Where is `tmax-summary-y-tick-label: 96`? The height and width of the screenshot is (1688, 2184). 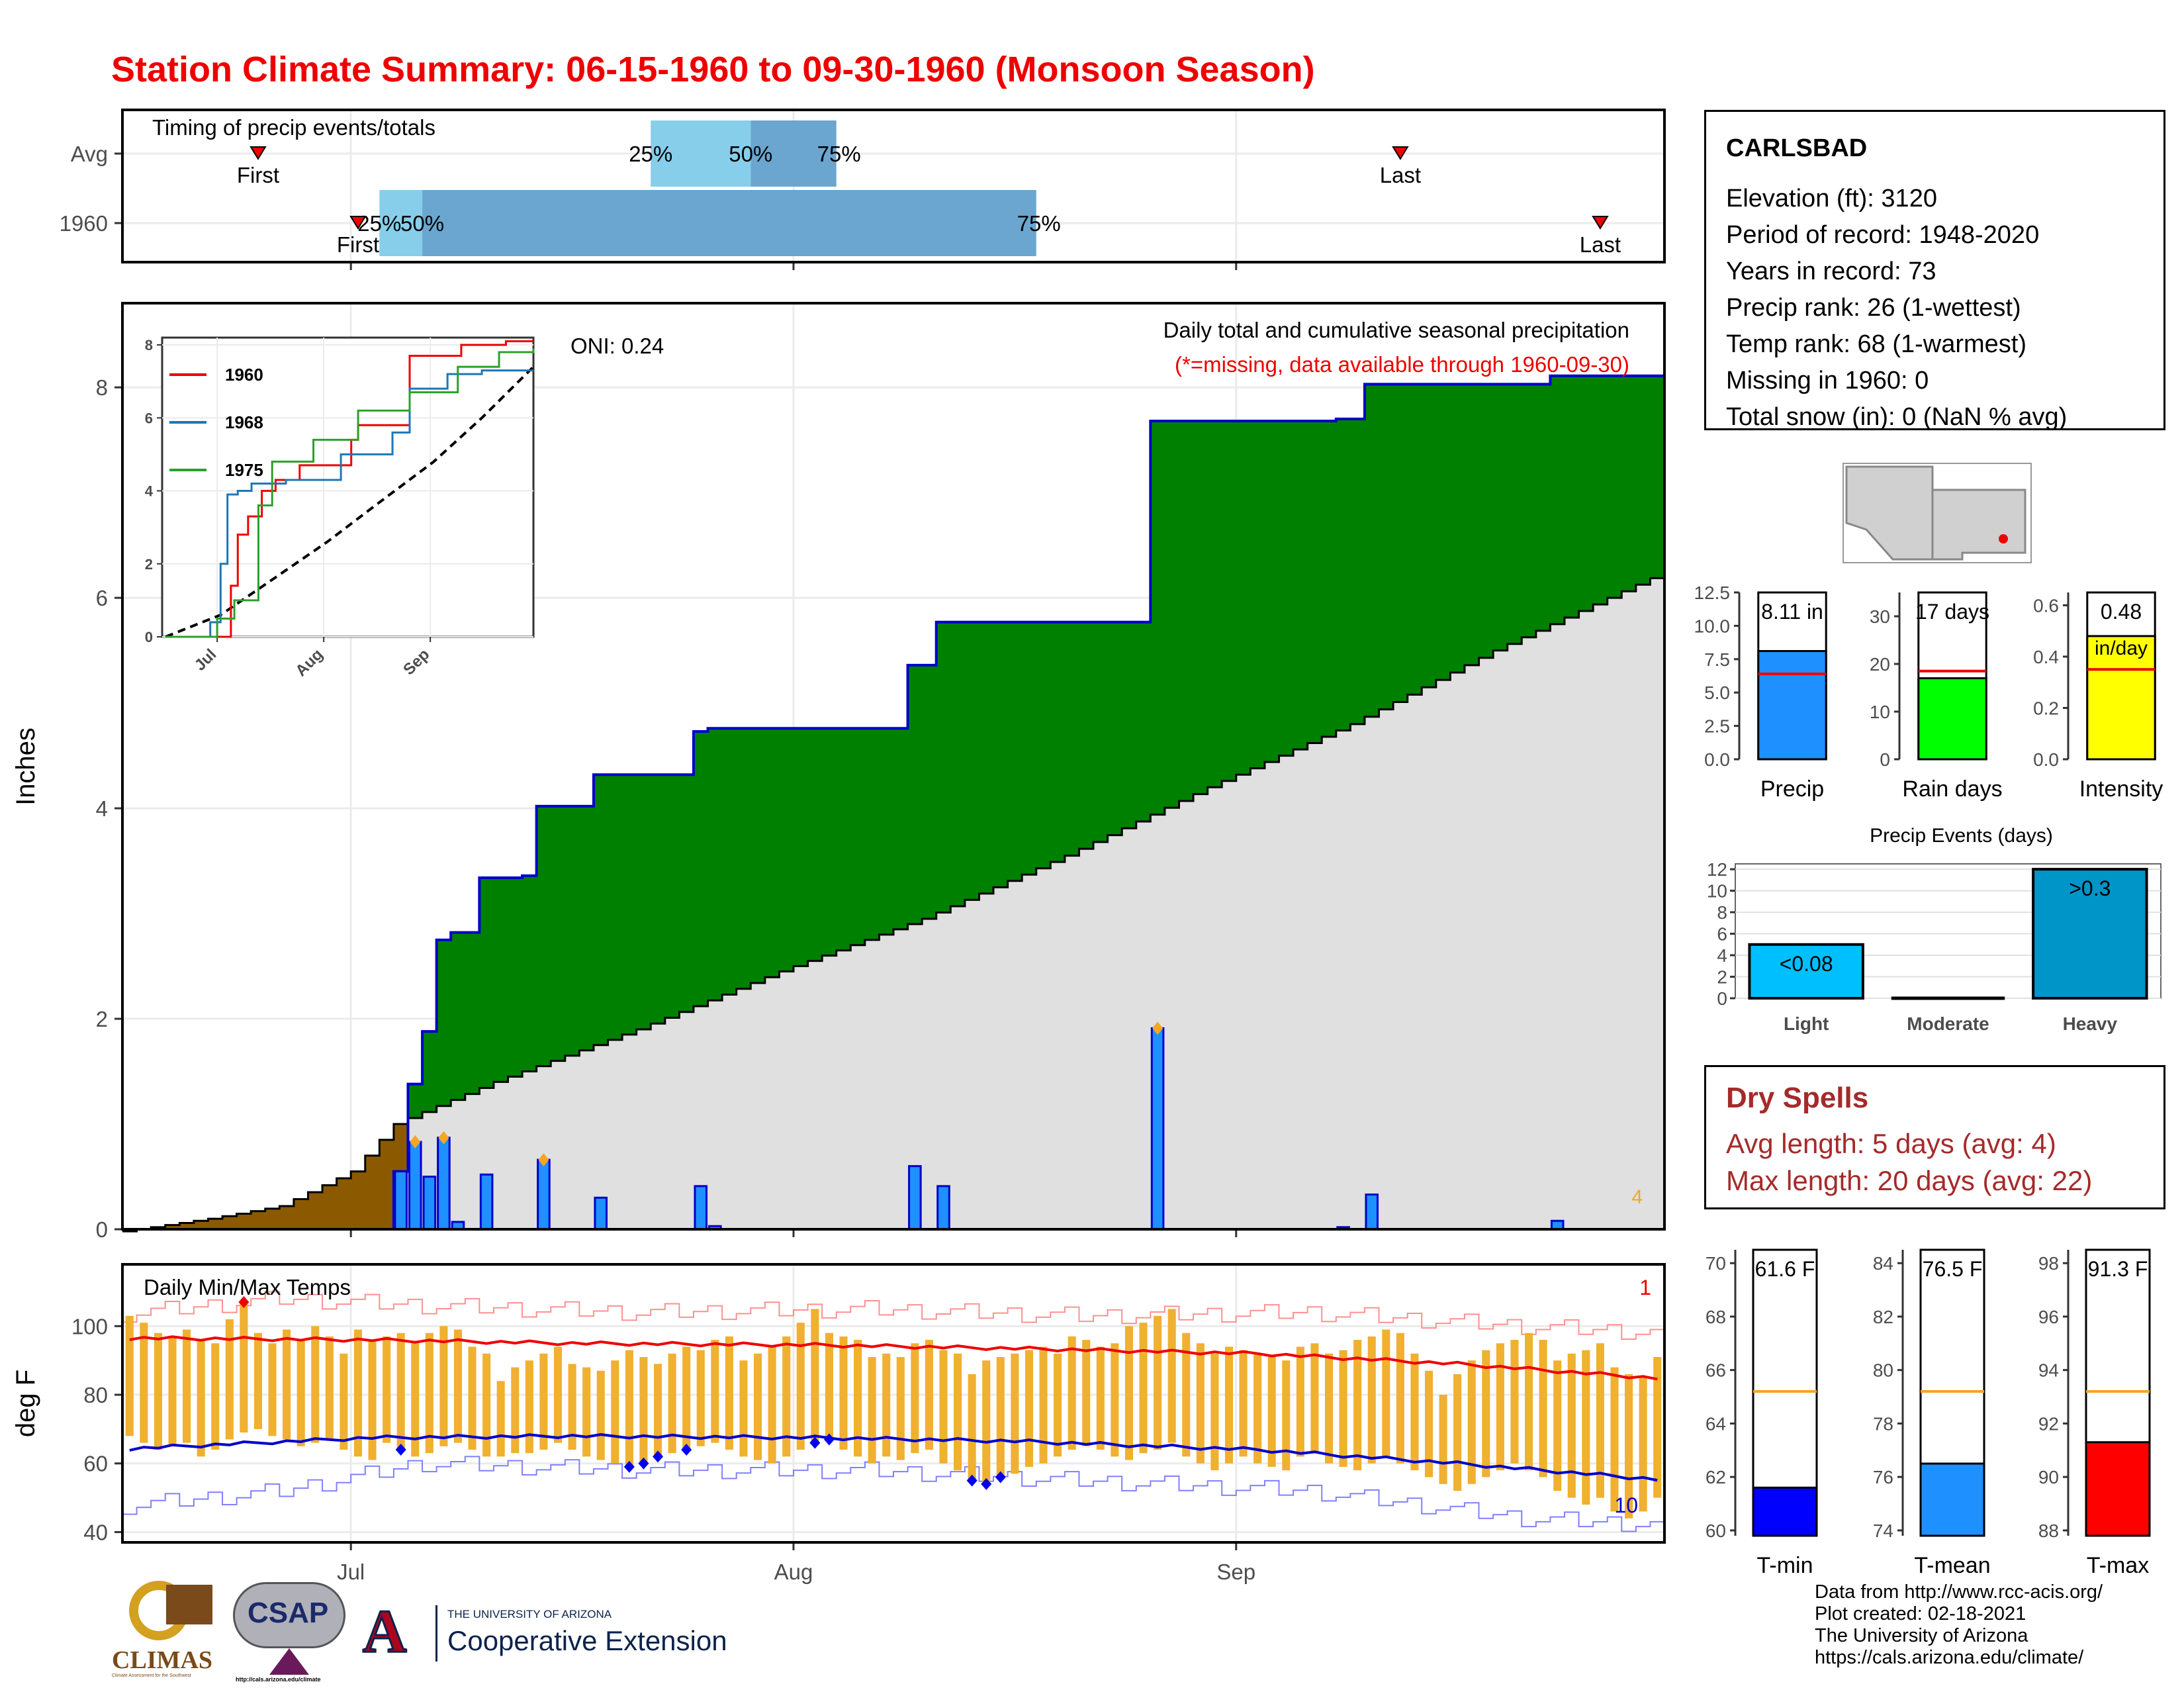
tmax-summary-y-tick-label: 96 is located at coordinates (2048, 1317).